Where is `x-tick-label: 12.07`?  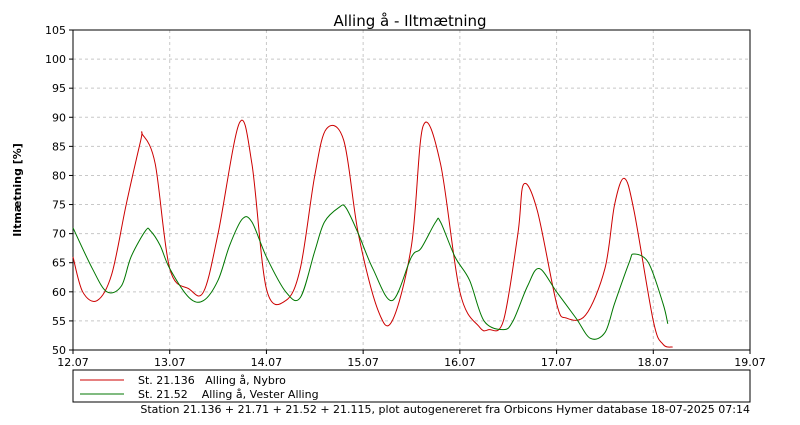
x-tick-label: 12.07 is located at coordinates (73, 362).